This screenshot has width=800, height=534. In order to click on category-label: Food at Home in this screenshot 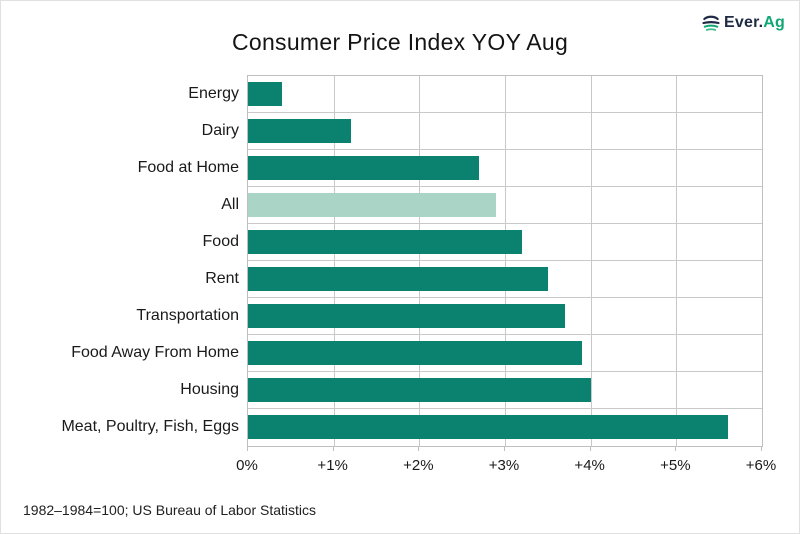, I will do `click(188, 167)`.